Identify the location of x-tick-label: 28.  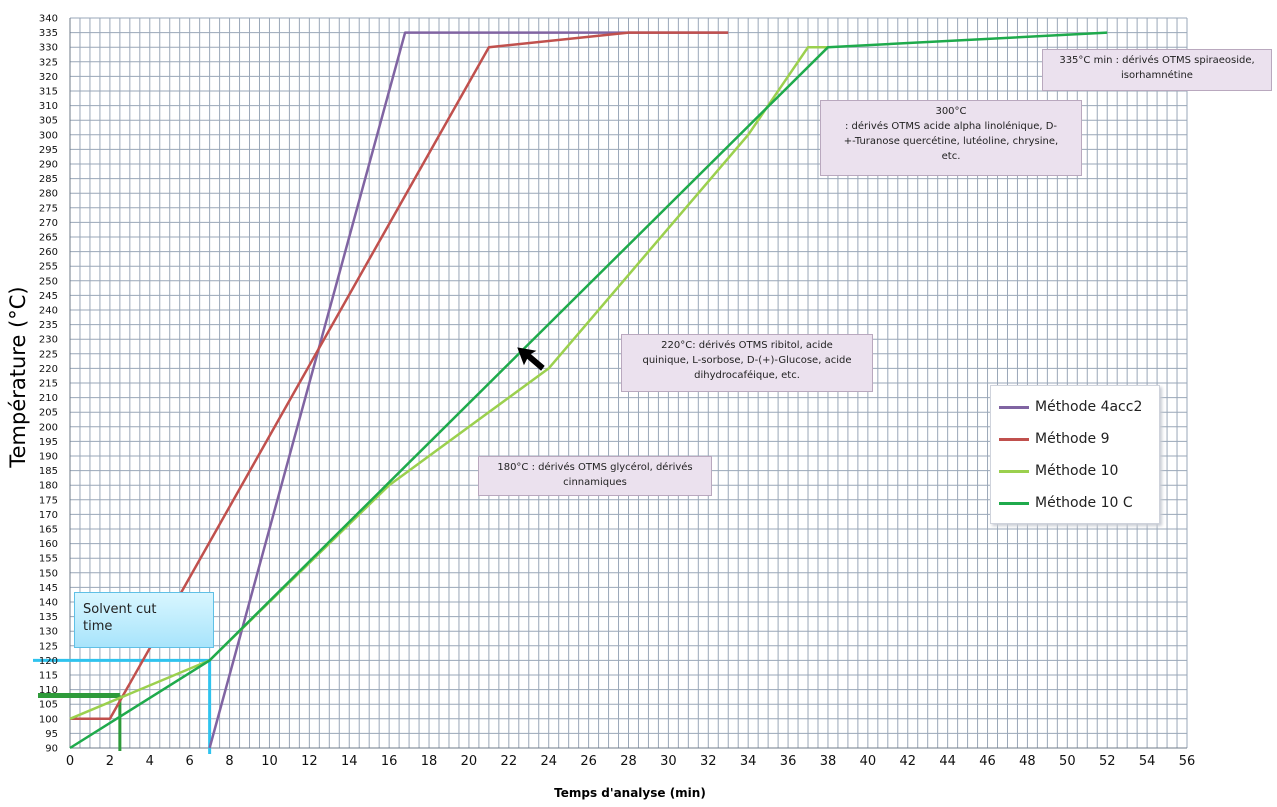
(628, 761).